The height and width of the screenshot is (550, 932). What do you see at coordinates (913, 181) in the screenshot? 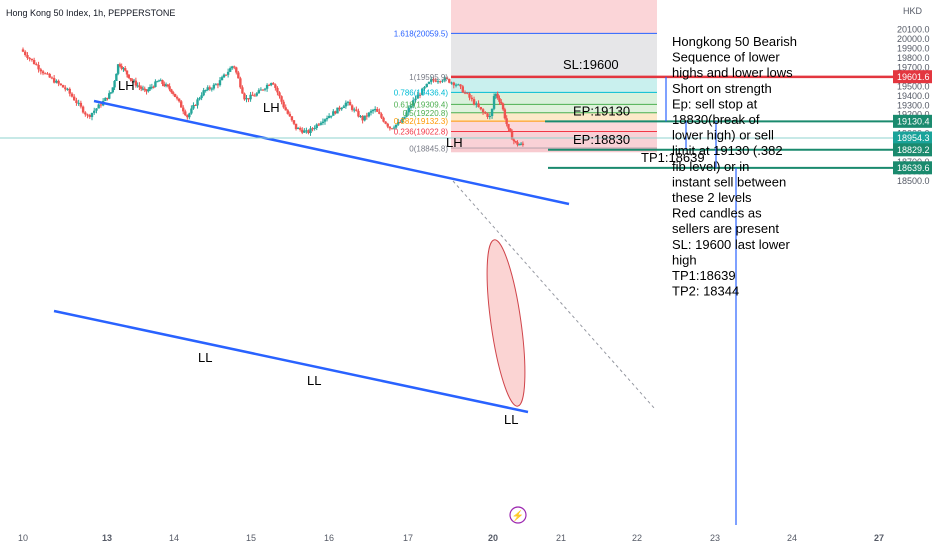
I see `price-axis-tick: 18500.0` at bounding box center [913, 181].